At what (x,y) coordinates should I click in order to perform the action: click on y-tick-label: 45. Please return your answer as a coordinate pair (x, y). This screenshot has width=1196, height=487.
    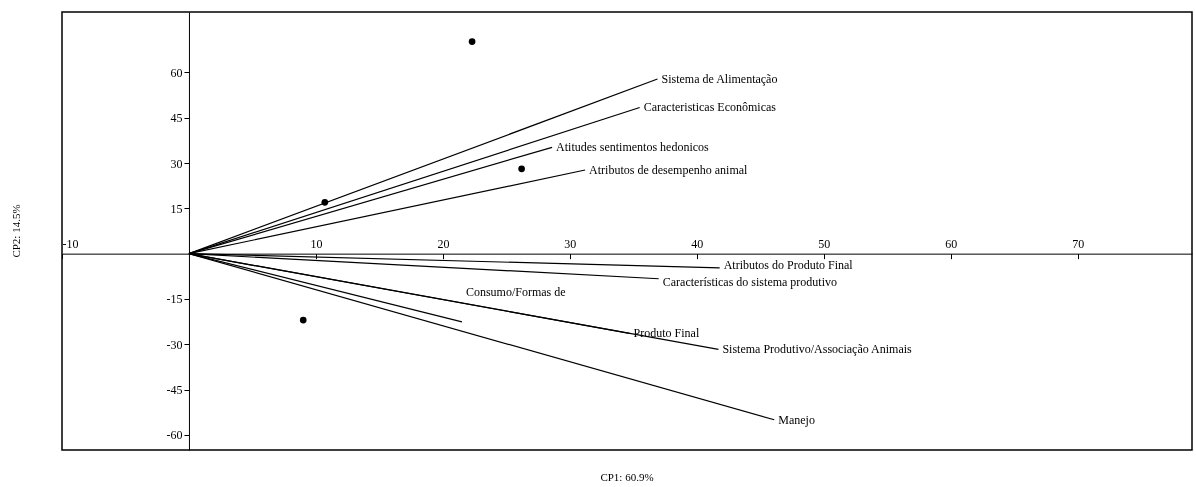
    Looking at the image, I should click on (176, 118).